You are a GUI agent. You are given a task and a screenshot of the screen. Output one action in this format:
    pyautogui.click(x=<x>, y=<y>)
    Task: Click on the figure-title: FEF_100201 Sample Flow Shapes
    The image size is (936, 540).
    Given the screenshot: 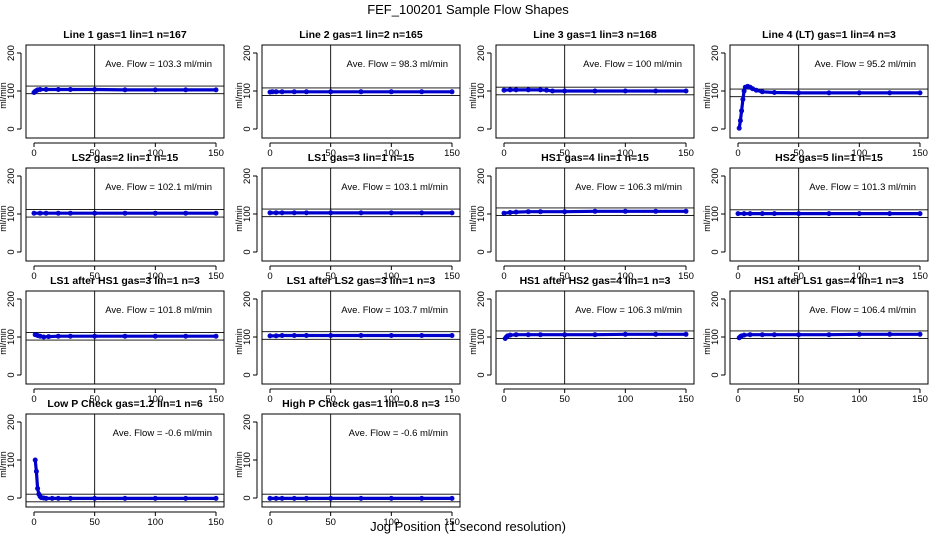 What is the action you would take?
    pyautogui.click(x=468, y=9)
    